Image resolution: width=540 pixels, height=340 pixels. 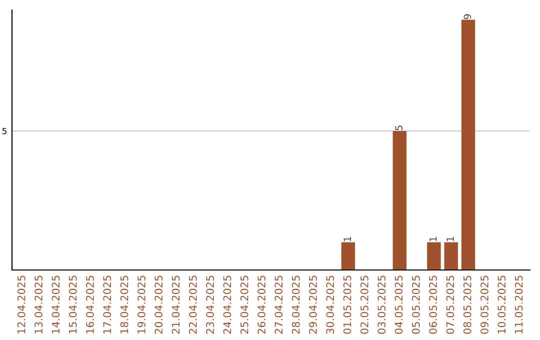 I want to click on x-tick-label: 12.04.2025, so click(x=21, y=305).